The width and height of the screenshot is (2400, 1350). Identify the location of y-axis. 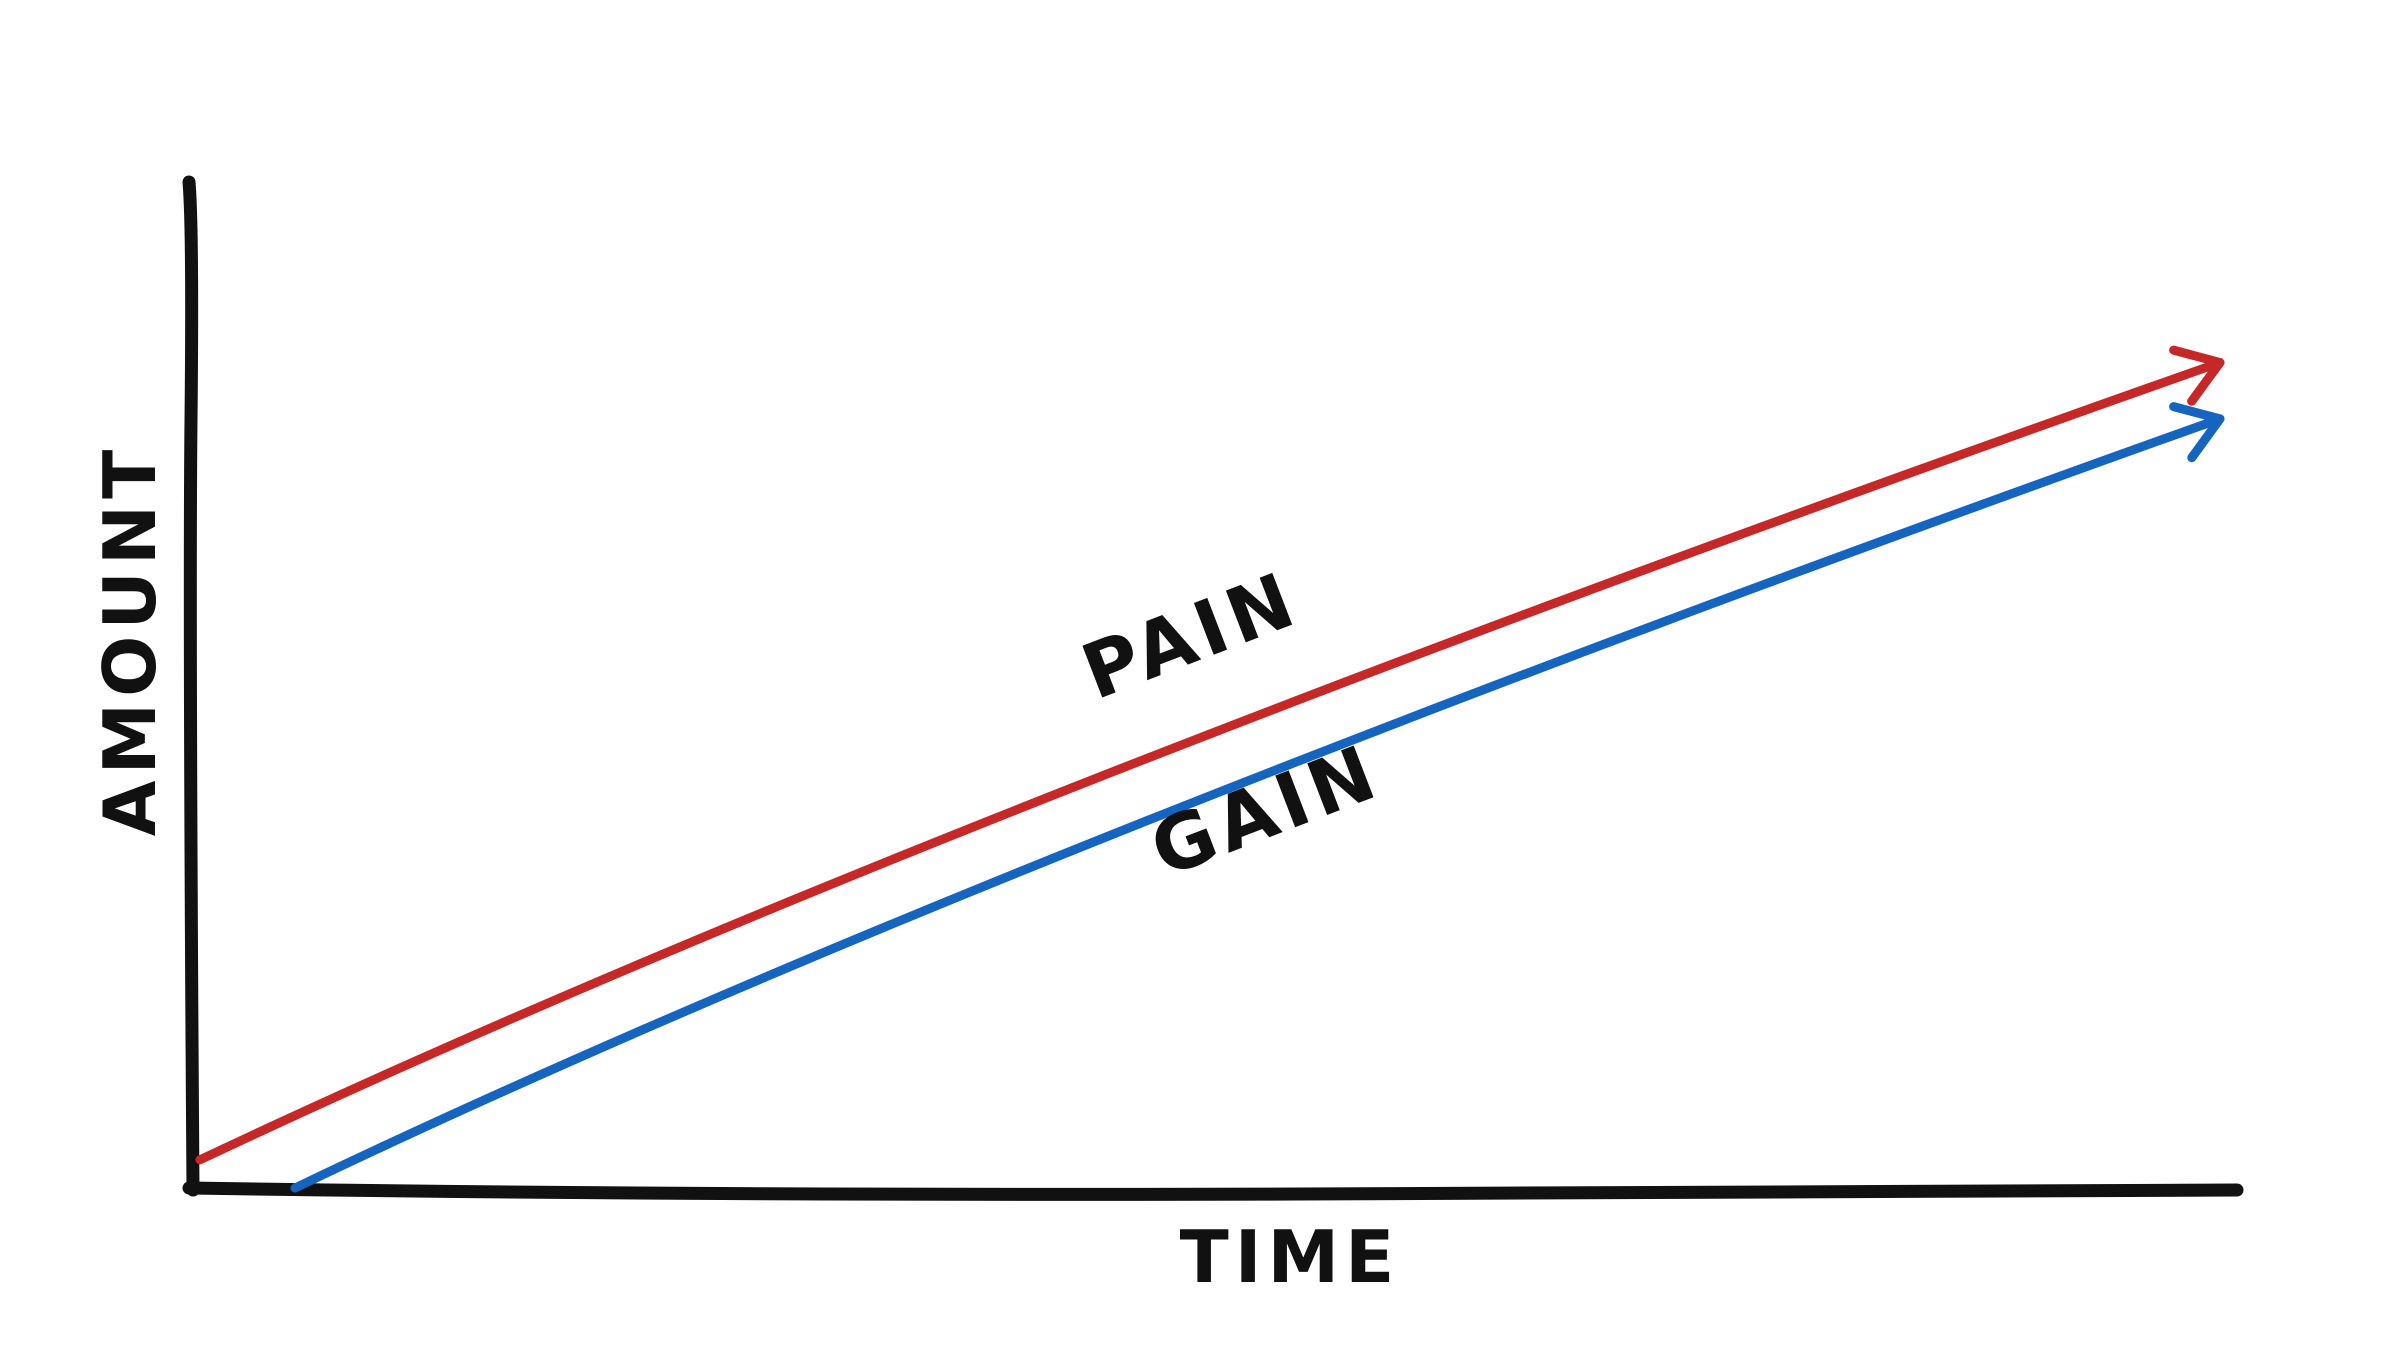
(191, 686).